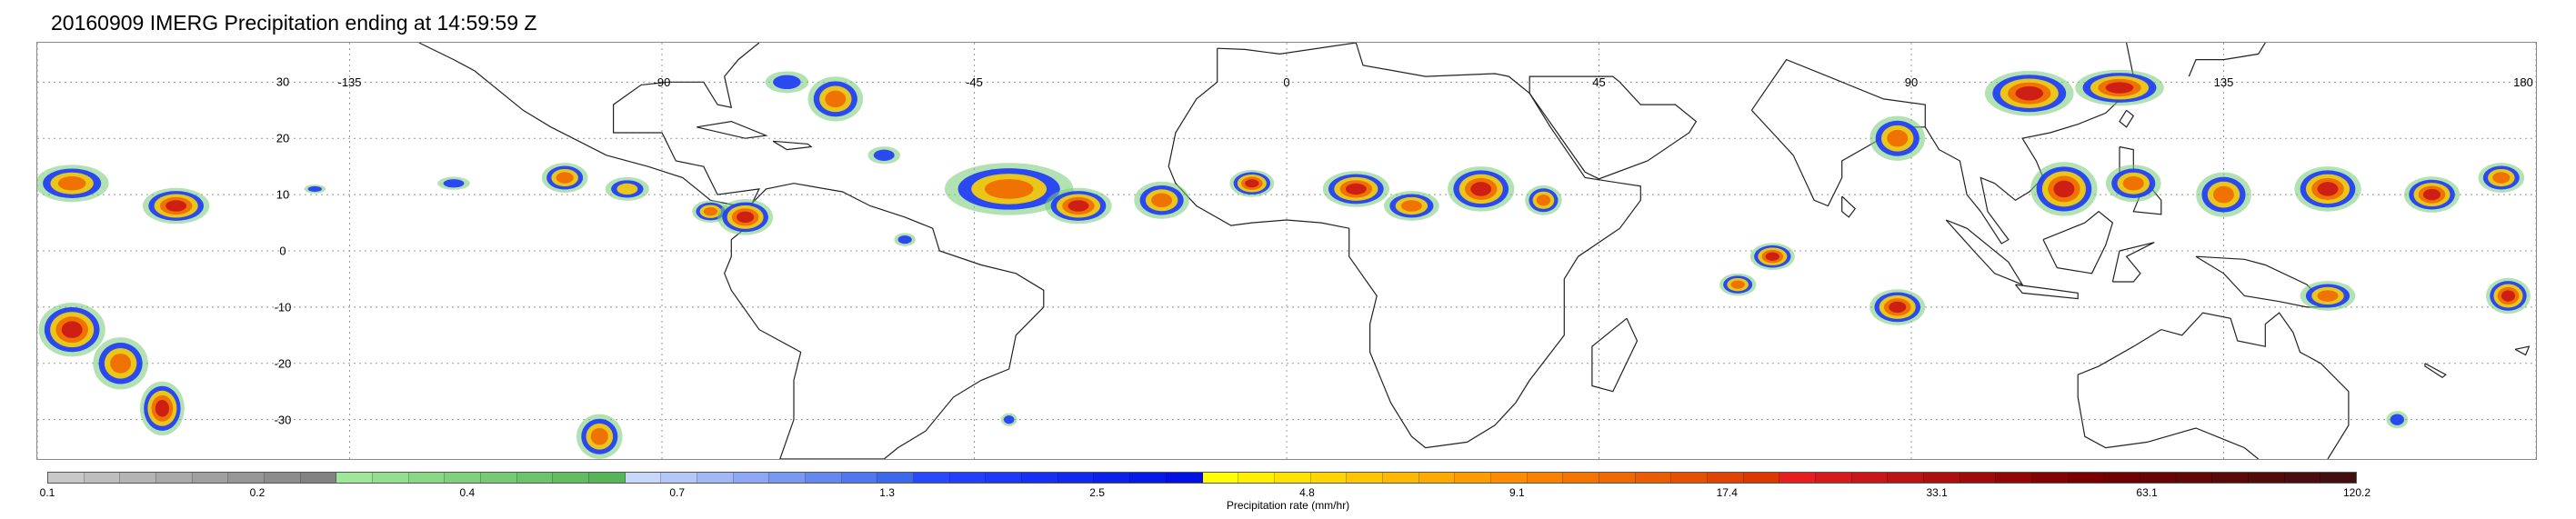 The width and height of the screenshot is (2576, 519). What do you see at coordinates (1307, 492) in the screenshot?
I see `colorbar-tick-label: 4.8` at bounding box center [1307, 492].